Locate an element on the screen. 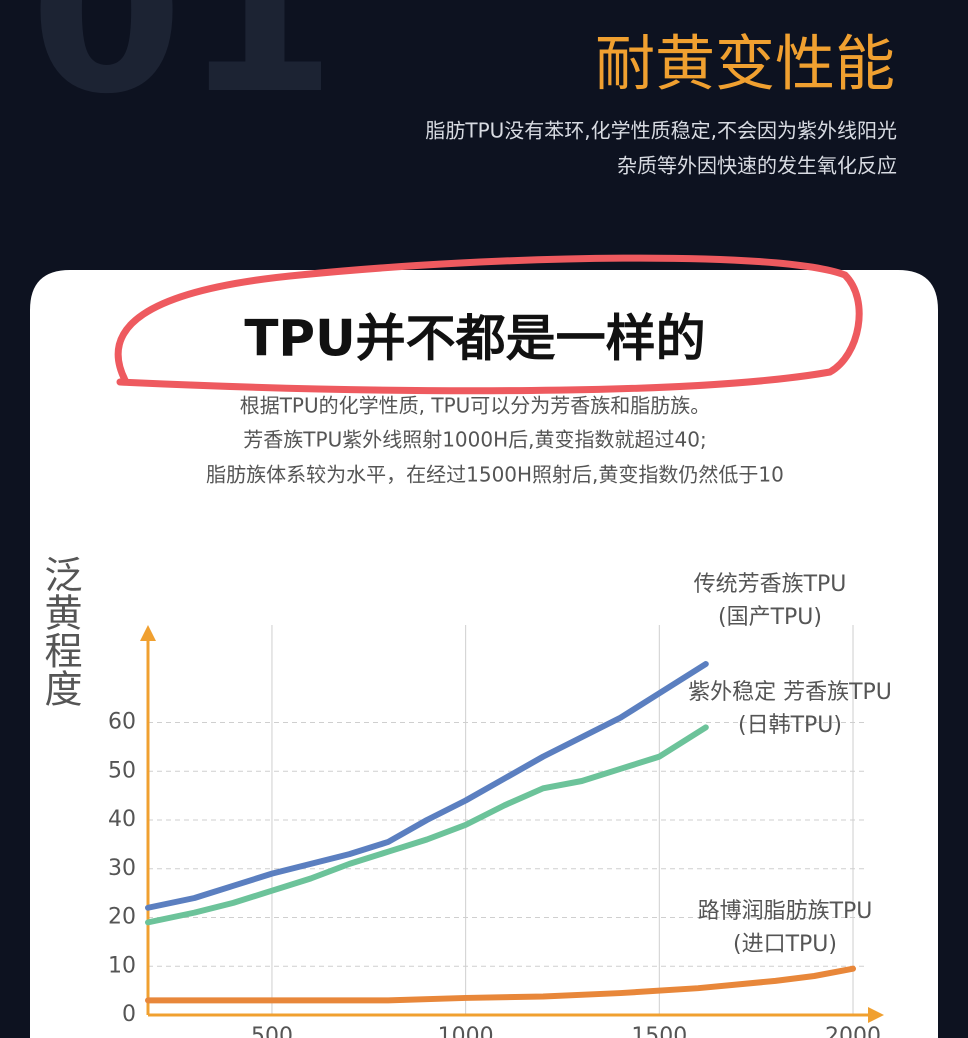 The width and height of the screenshot is (968, 1038). highlight-annotation is located at coordinates (488, 324).